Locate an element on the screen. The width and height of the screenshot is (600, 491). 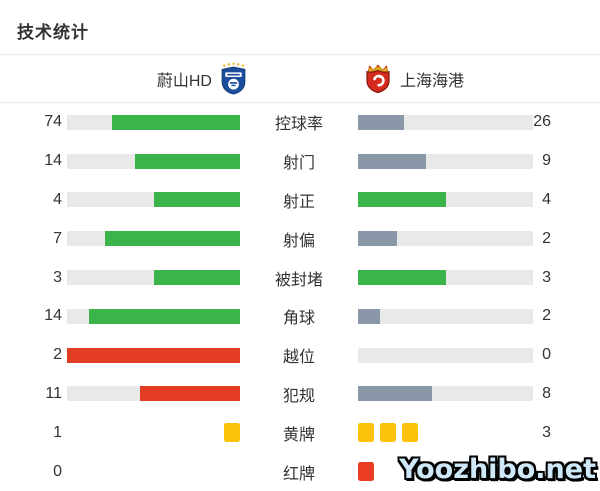
home-value: 0 is located at coordinates (57, 471).